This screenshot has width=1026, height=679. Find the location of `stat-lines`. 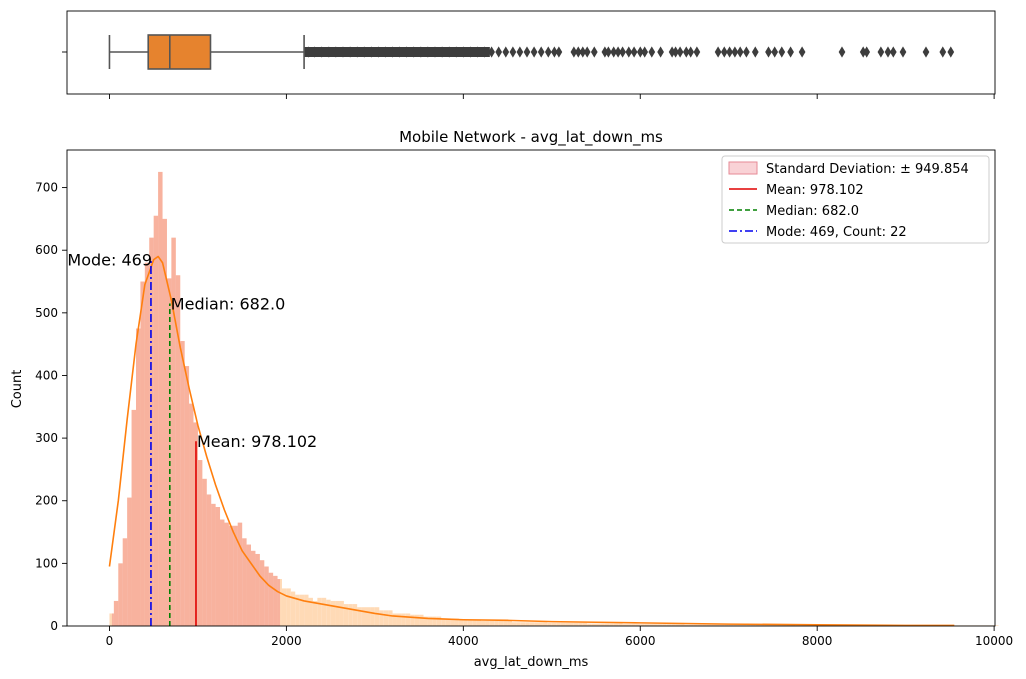

stat-lines is located at coordinates (173, 442).